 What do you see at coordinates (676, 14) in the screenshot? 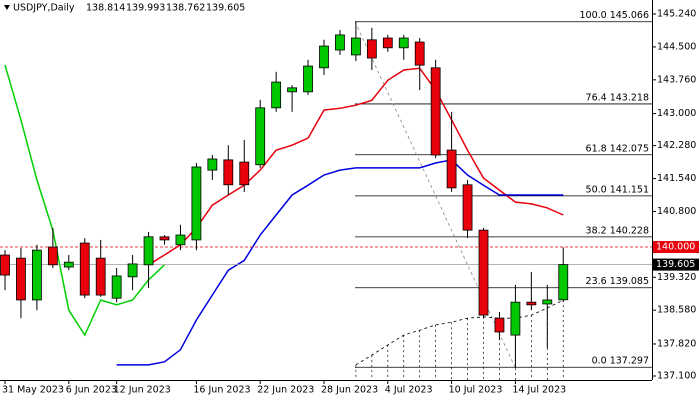
I see `y-tick-label: 145.240` at bounding box center [676, 14].